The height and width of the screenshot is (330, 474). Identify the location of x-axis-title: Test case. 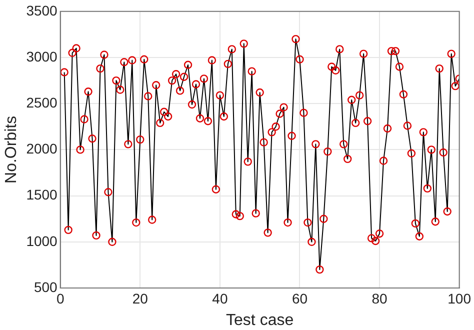
(260, 320).